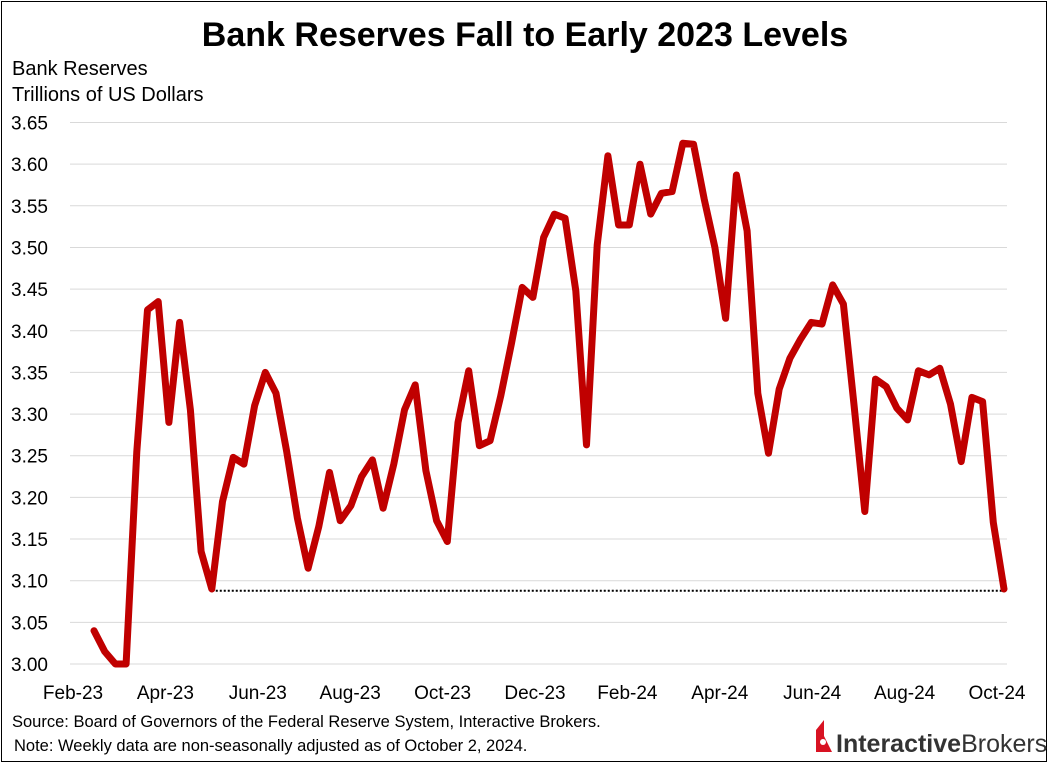  Describe the element at coordinates (73, 693) in the screenshot. I see `x-tick-label: Feb-23` at that location.